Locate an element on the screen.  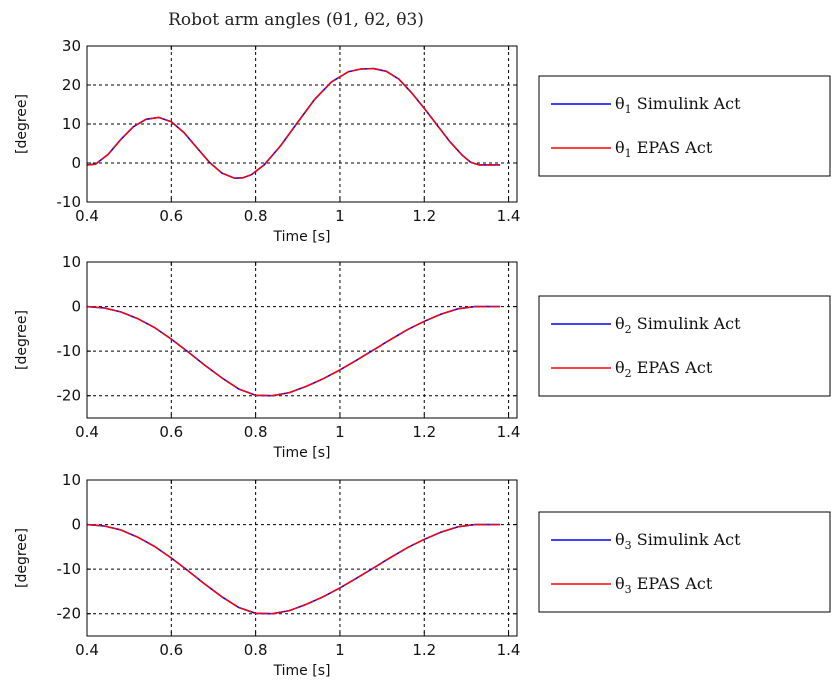
legend: θ3 Simulink Act θ3 EPAS Act is located at coordinates (684, 562).